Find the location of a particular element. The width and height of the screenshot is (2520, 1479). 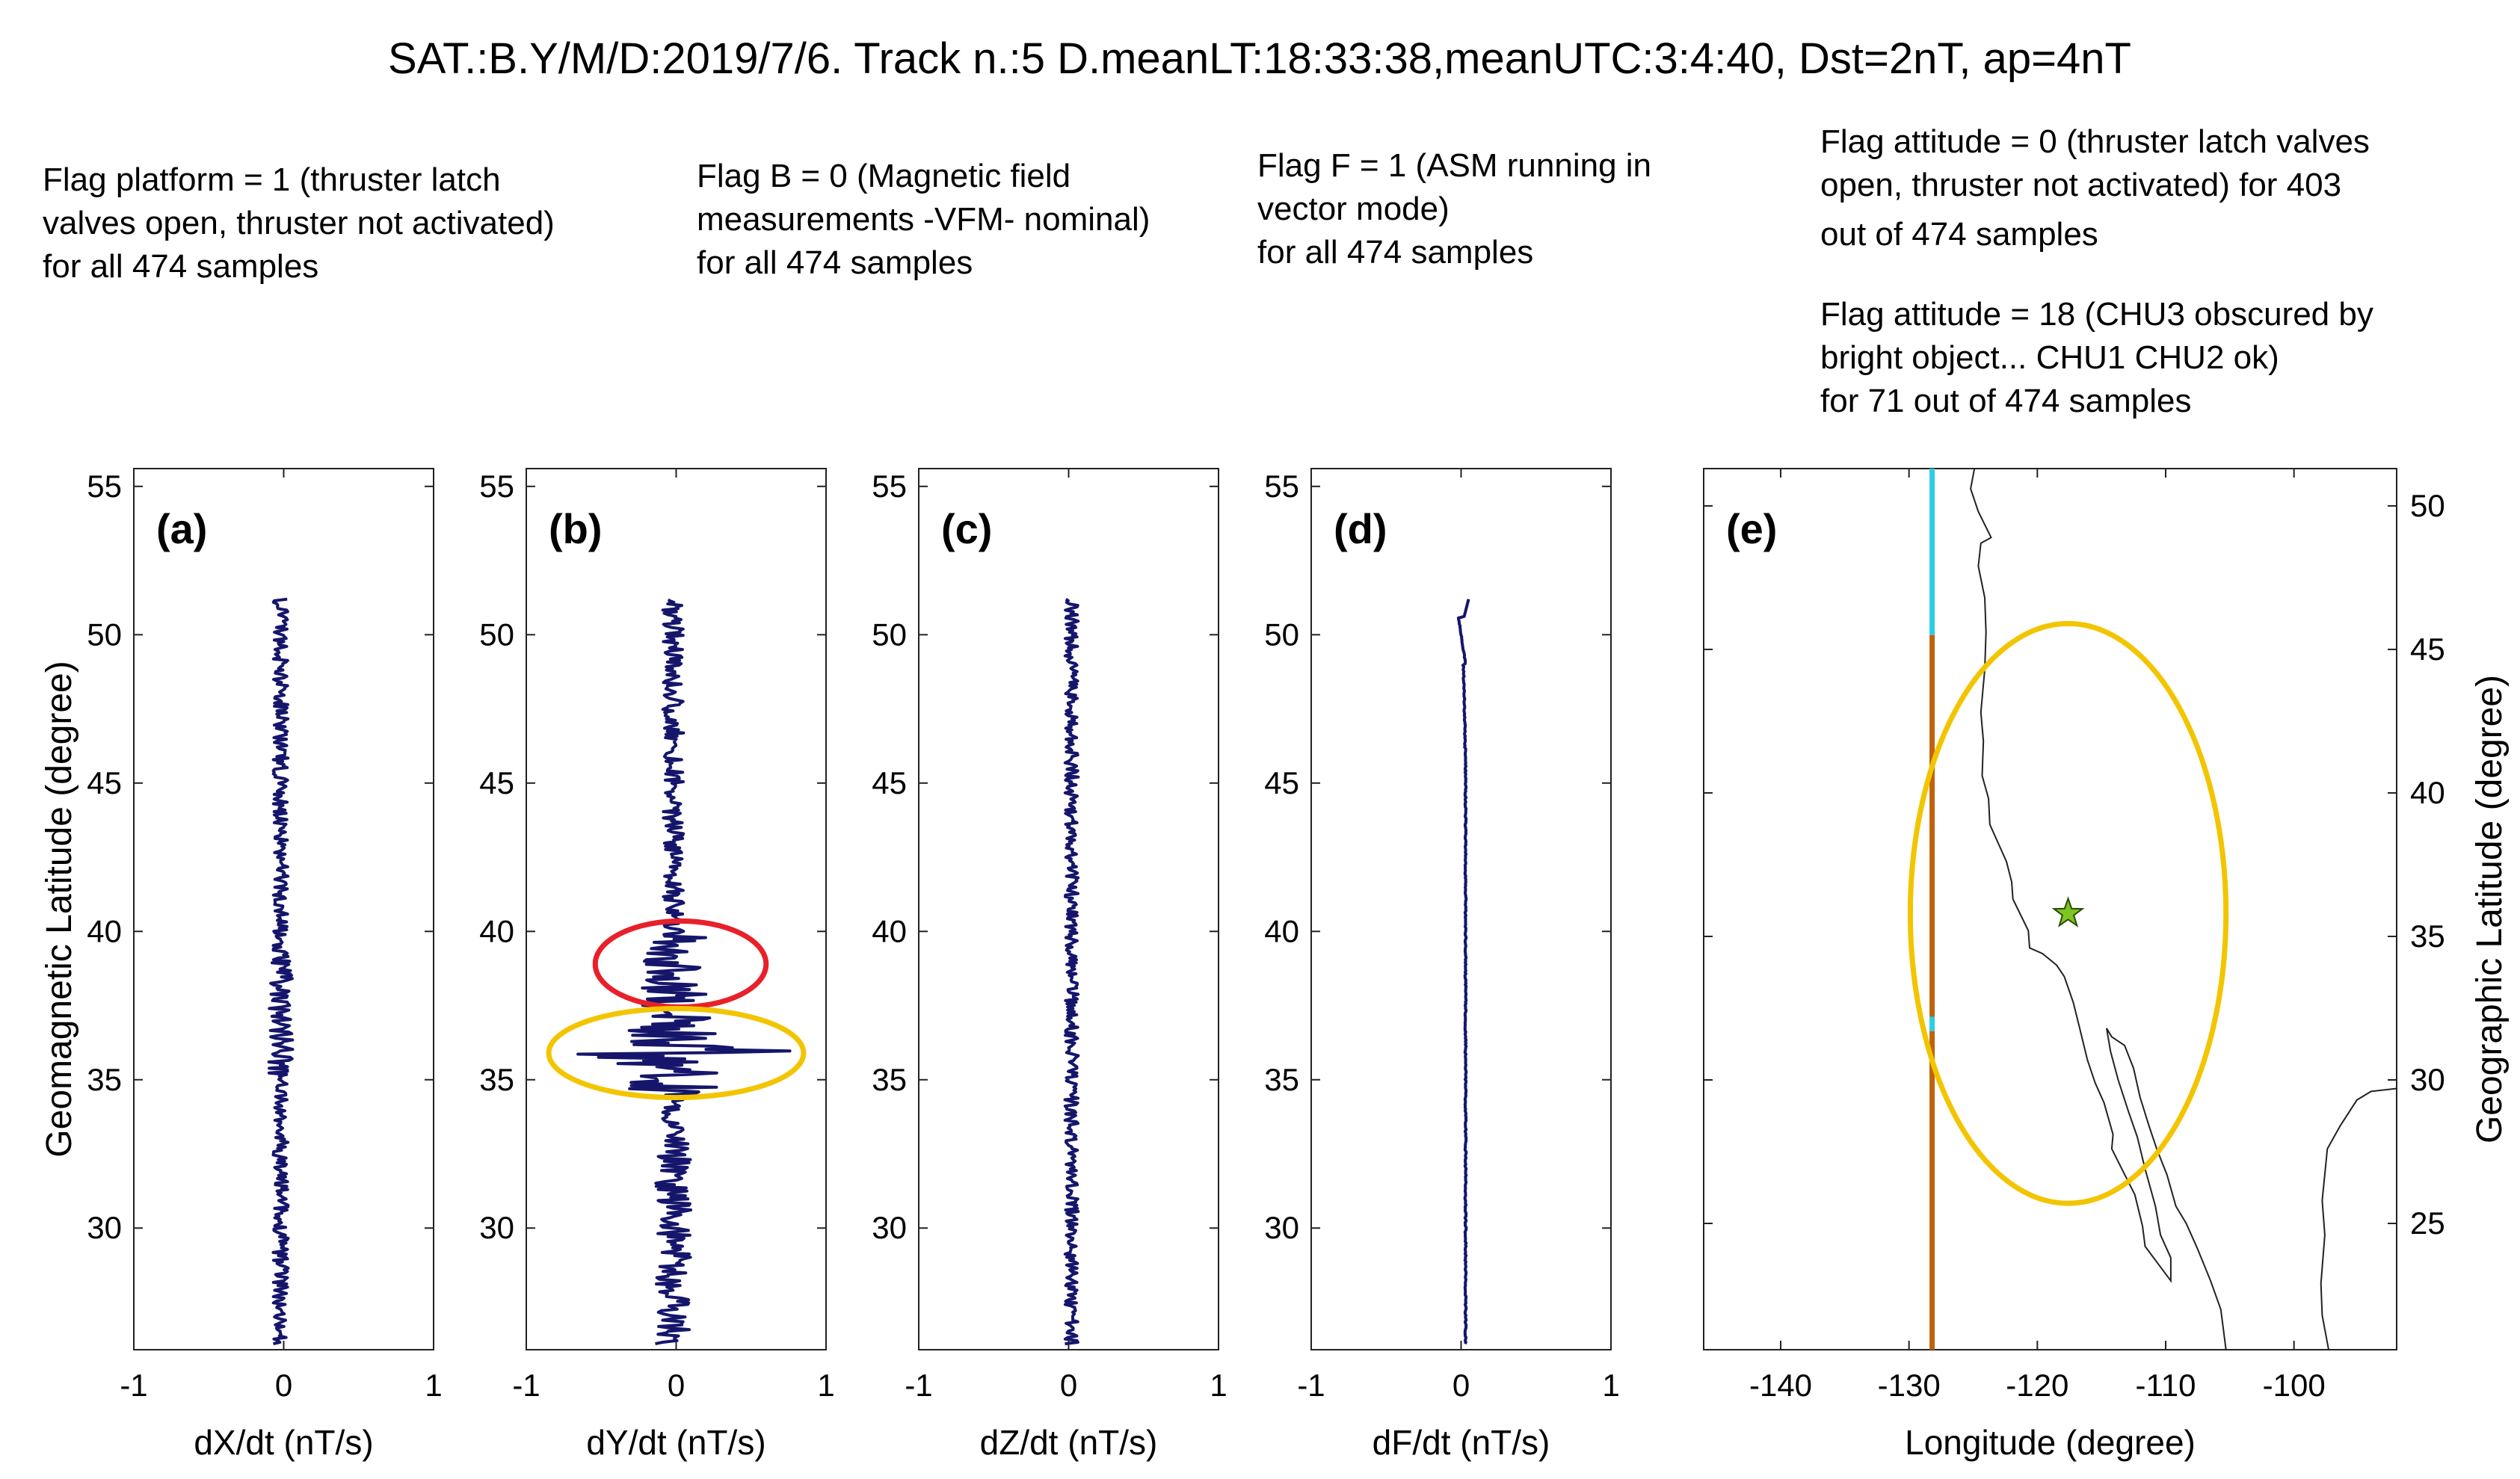

note-line: for 71 out of 474 samples is located at coordinates (2006, 401).